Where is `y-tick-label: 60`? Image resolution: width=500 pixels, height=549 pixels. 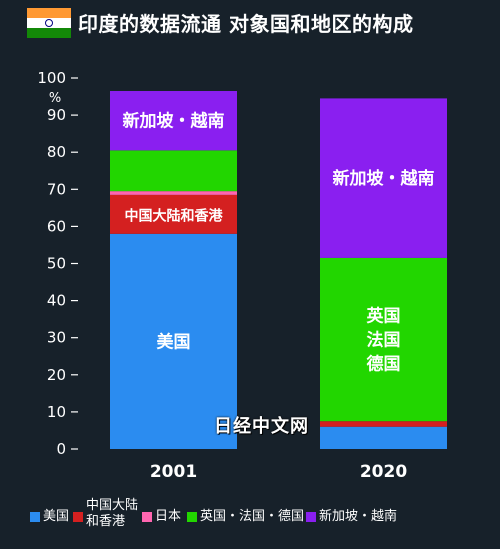 y-tick-label: 60 is located at coordinates (56, 226).